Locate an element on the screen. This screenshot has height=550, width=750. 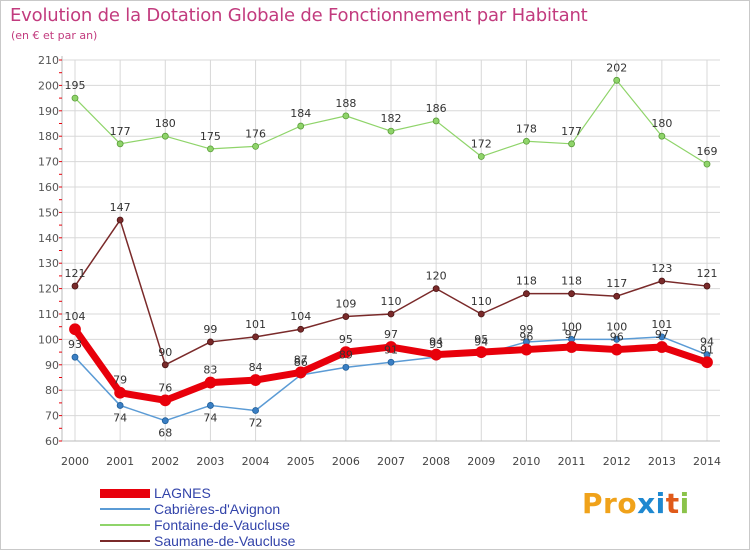
proxiti-logo: Proxiti is located at coordinates (636, 503).